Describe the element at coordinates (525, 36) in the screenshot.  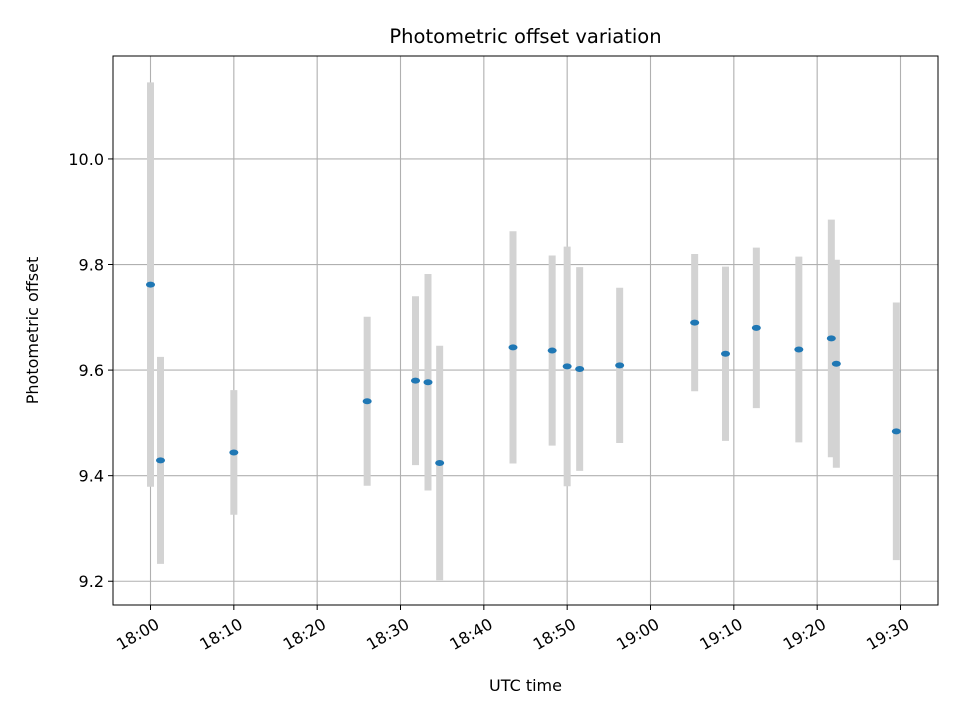
I see `chart-title: Photometric offset variation` at that location.